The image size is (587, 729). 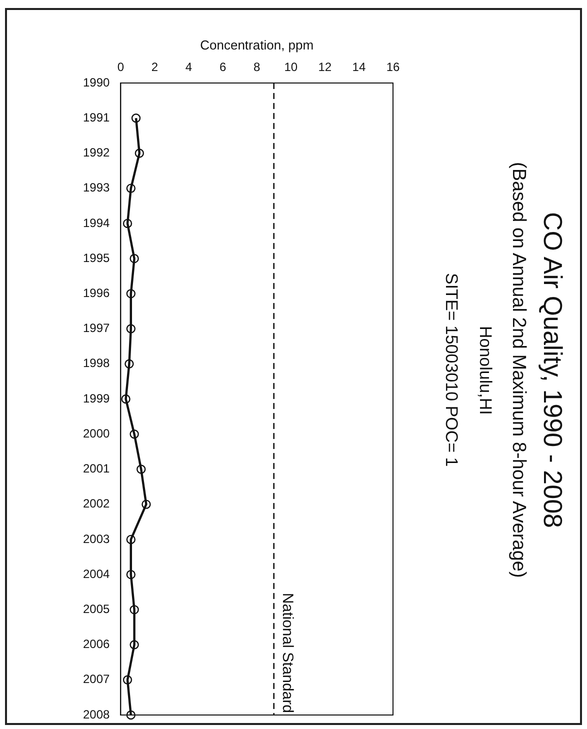 I want to click on text: CO Air Quality, 1990 - 2008, so click(x=553, y=370).